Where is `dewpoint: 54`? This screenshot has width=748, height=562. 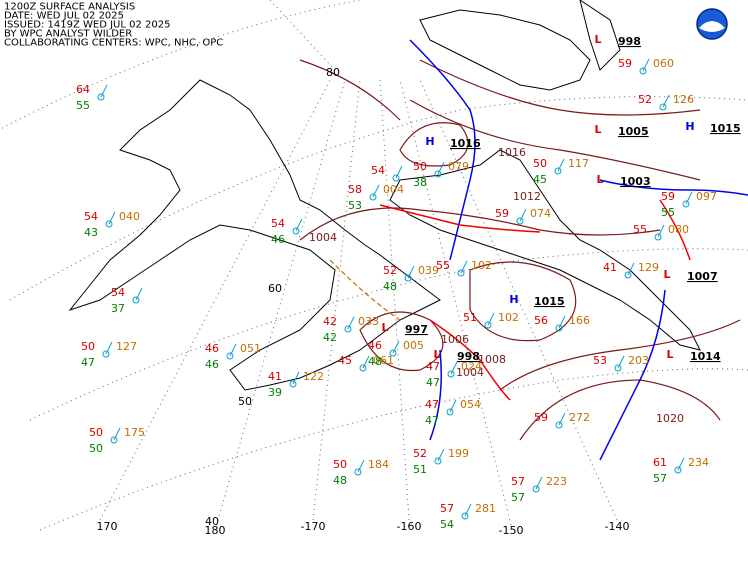
dewpoint: 54 is located at coordinates (447, 524).